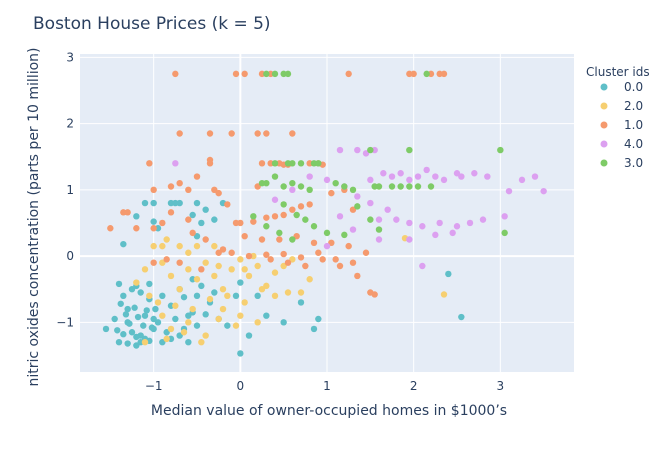 This screenshot has height=457, width=665. Describe the element at coordinates (618, 117) in the screenshot. I see `legend: Cluster ids 0.0 2.0 1.0 4.0 3.0` at that location.